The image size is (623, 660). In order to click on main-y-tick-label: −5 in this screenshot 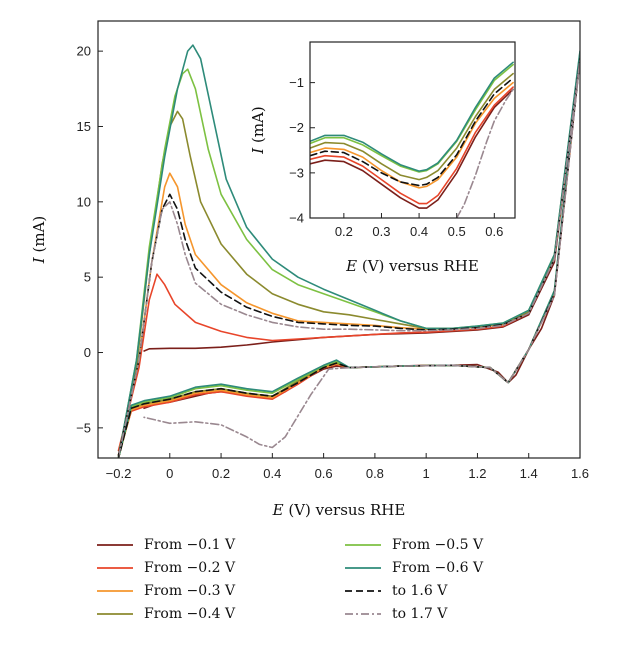, I will do `click(83, 427)`.